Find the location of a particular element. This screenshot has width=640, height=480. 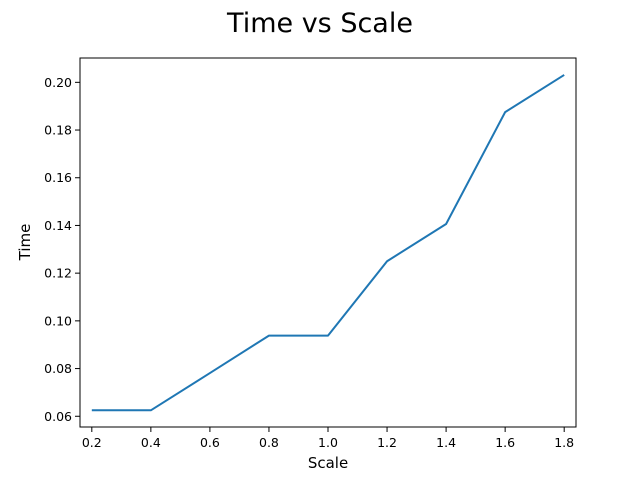

y-tick-label: 0.08 is located at coordinates (58, 368).